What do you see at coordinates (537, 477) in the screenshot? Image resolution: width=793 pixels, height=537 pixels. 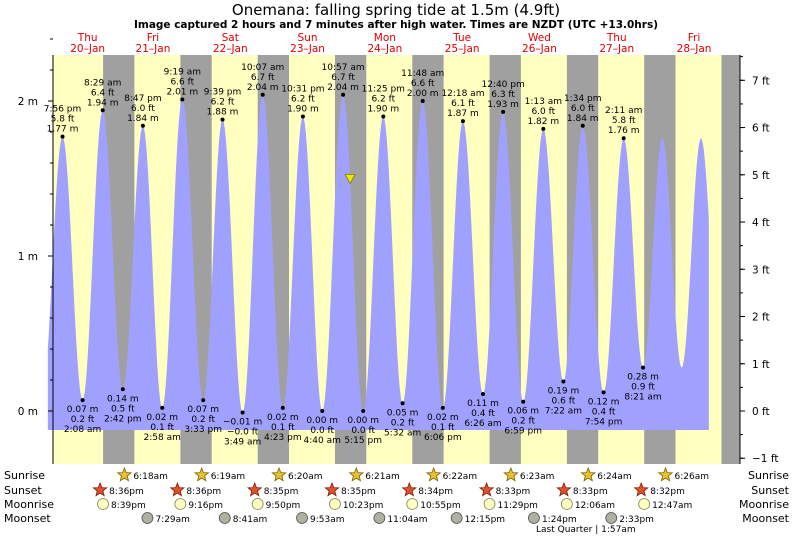 I see `sunrise-time: 6:23am` at bounding box center [537, 477].